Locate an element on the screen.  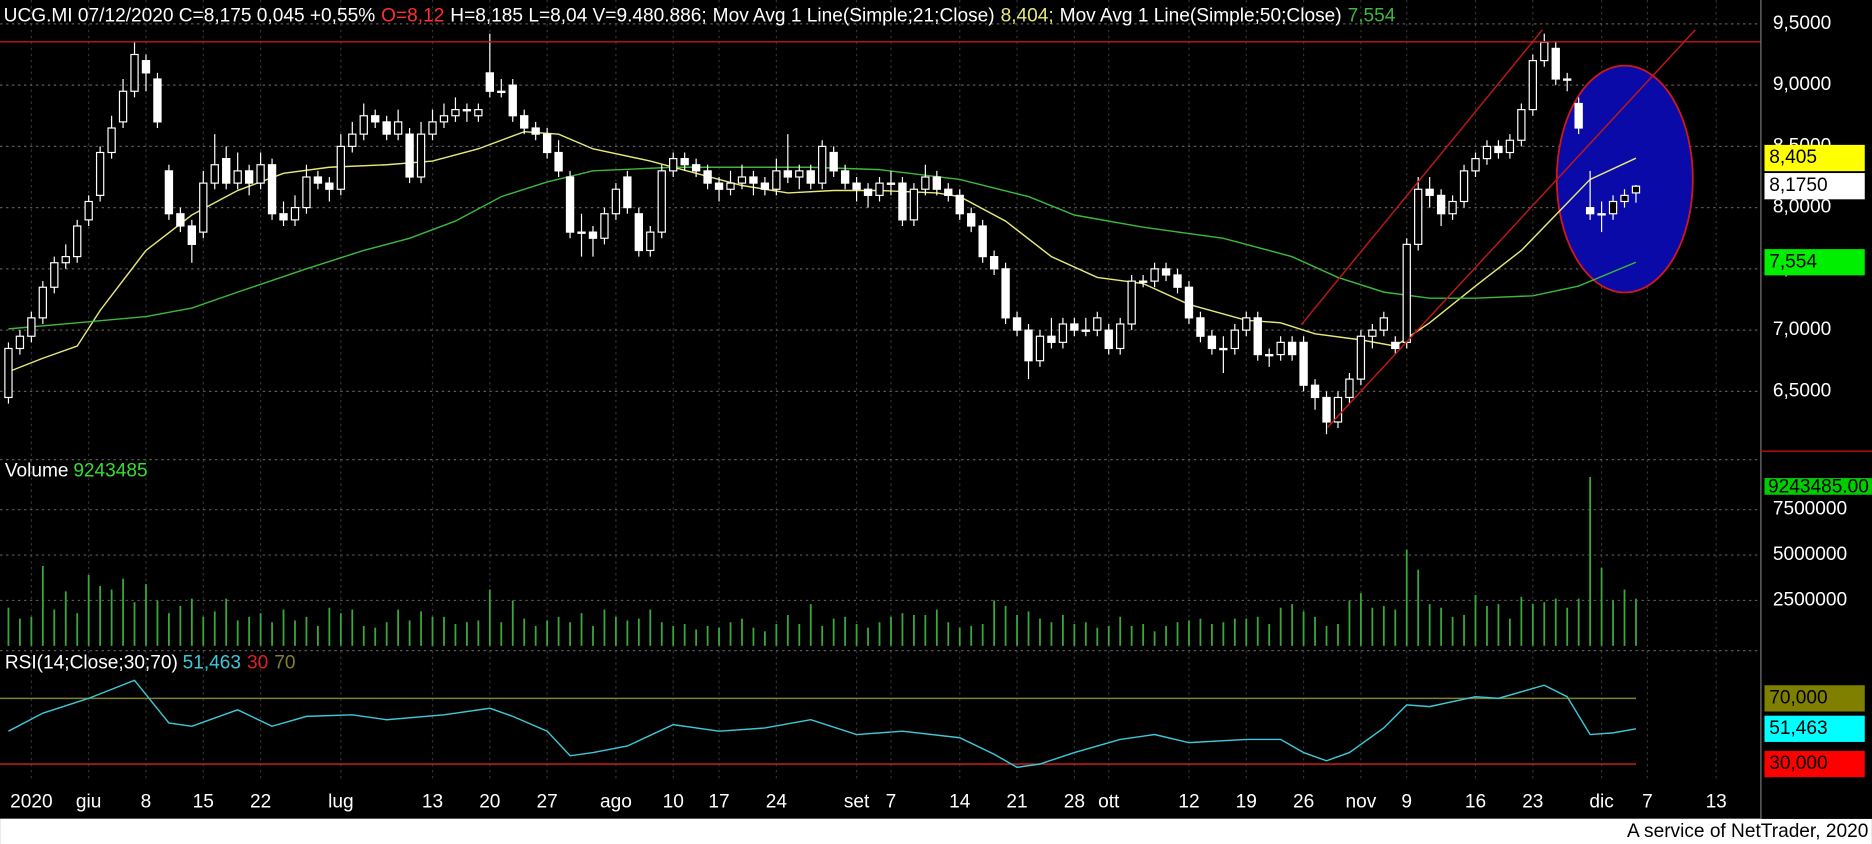
price-tag-label: 7,554 is located at coordinates (1793, 261).